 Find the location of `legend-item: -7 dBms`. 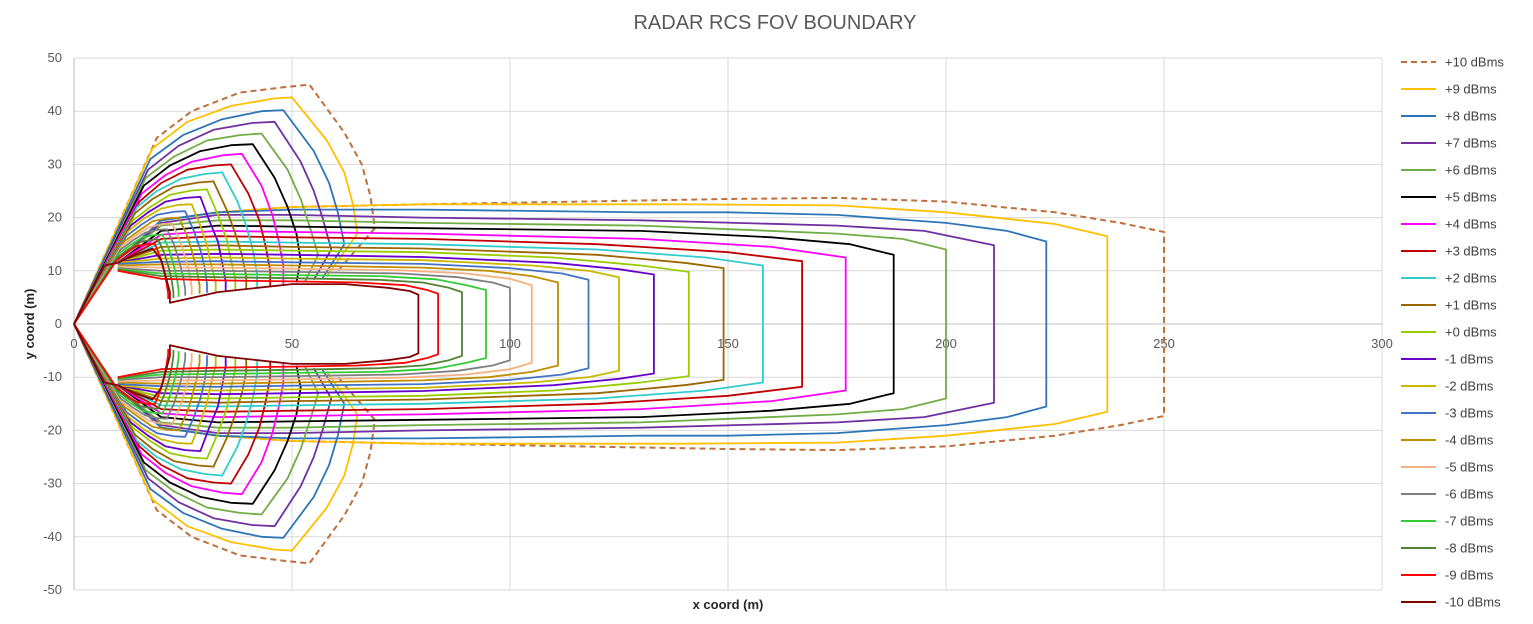

legend-item: -7 dBms is located at coordinates (1447, 521).